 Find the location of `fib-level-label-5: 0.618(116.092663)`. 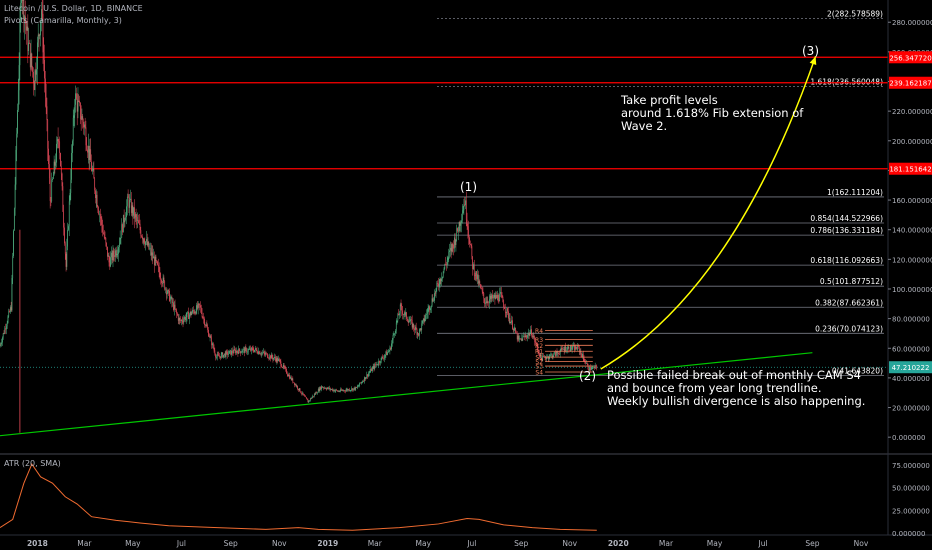

fib-level-label-5: 0.618(116.092663) is located at coordinates (846, 260).